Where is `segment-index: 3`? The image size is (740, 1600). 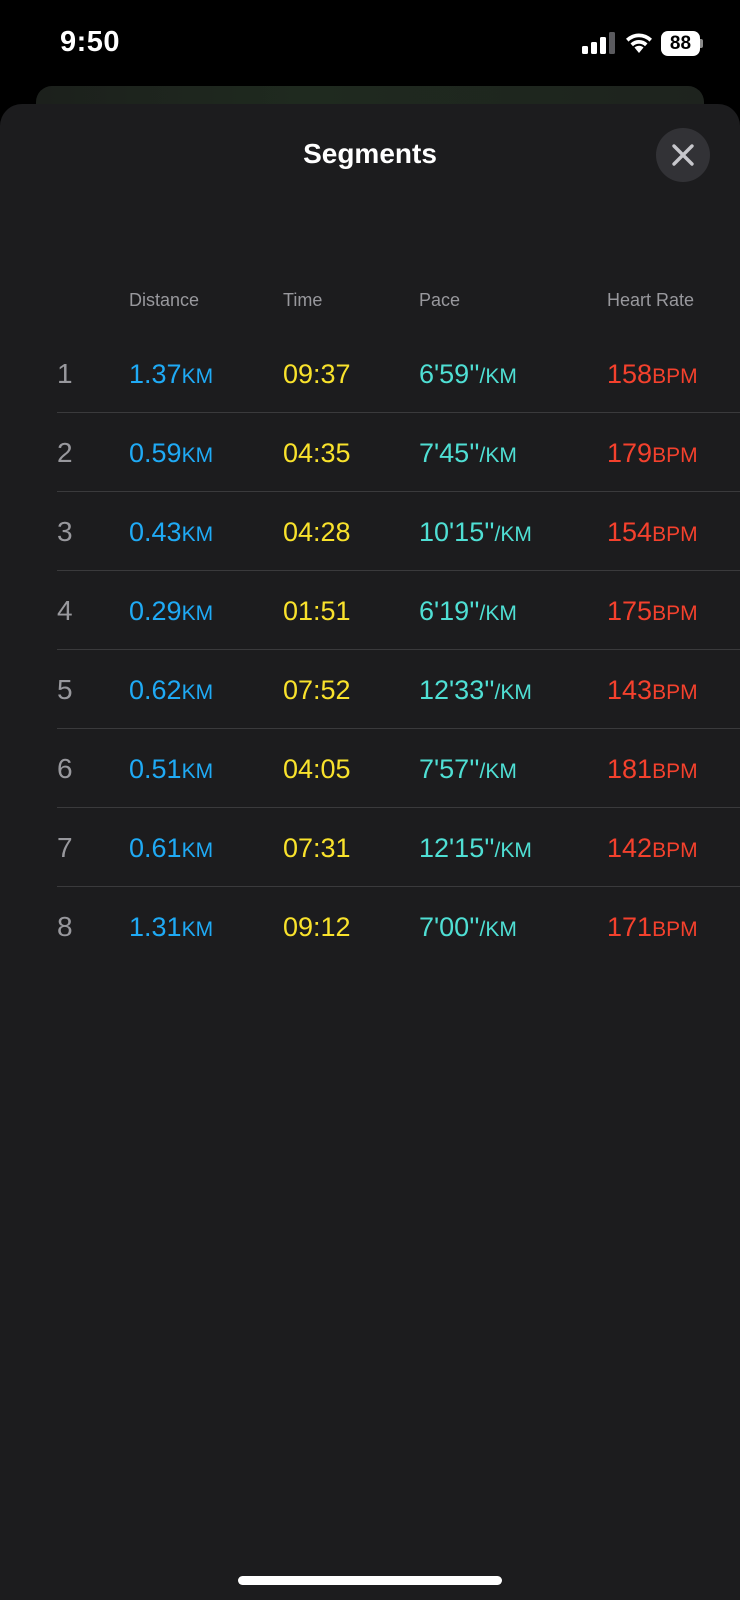
segment-index: 3 is located at coordinates (65, 531).